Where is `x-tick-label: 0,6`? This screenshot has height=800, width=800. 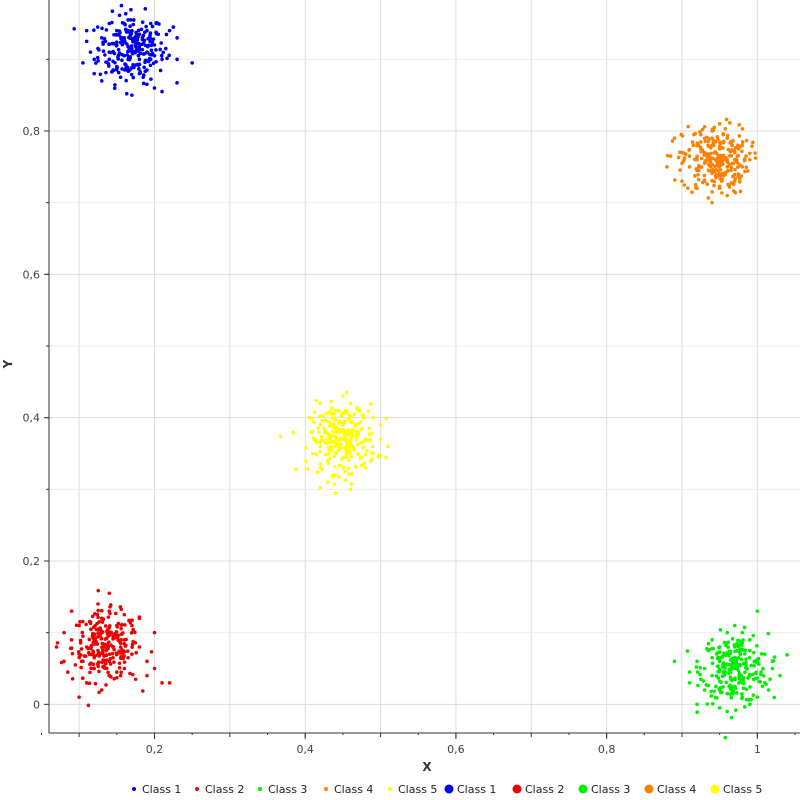 x-tick-label: 0,6 is located at coordinates (456, 749).